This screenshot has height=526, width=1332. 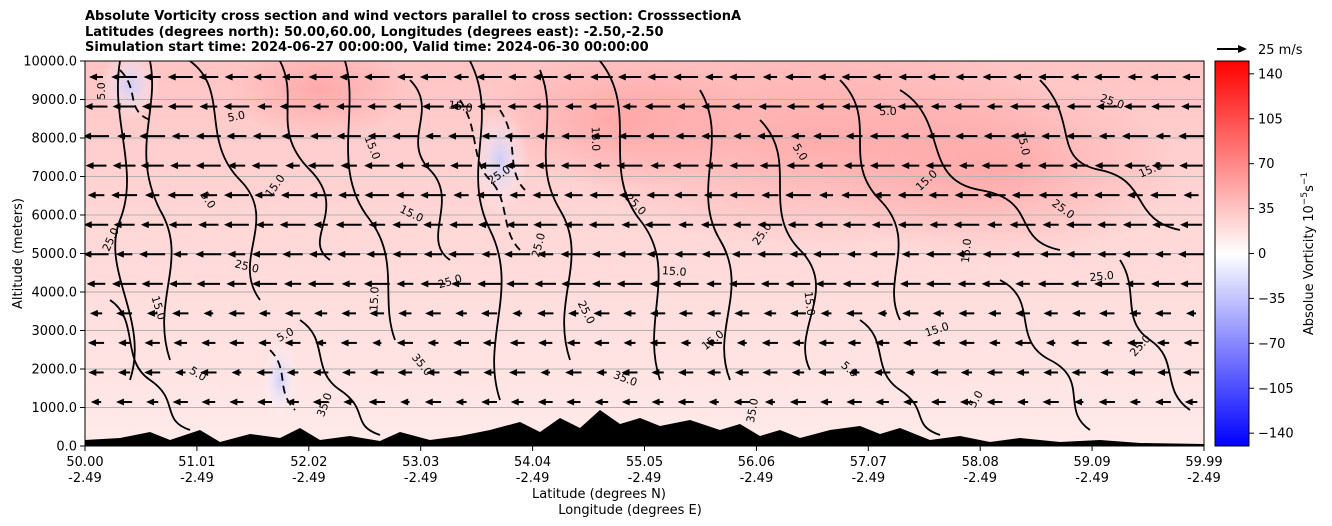 What do you see at coordinates (55, 100) in the screenshot?
I see `y-tick-label: 9000.0` at bounding box center [55, 100].